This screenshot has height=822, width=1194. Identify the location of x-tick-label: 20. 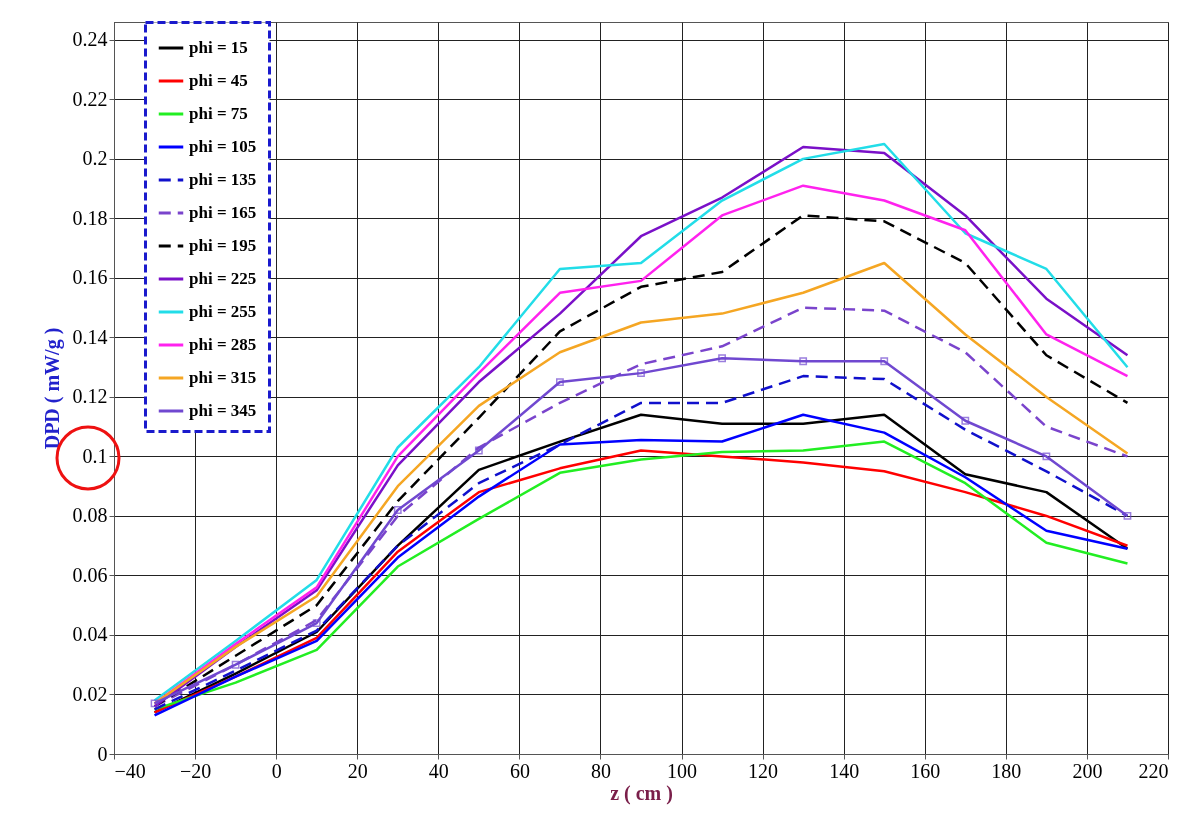
(357, 770).